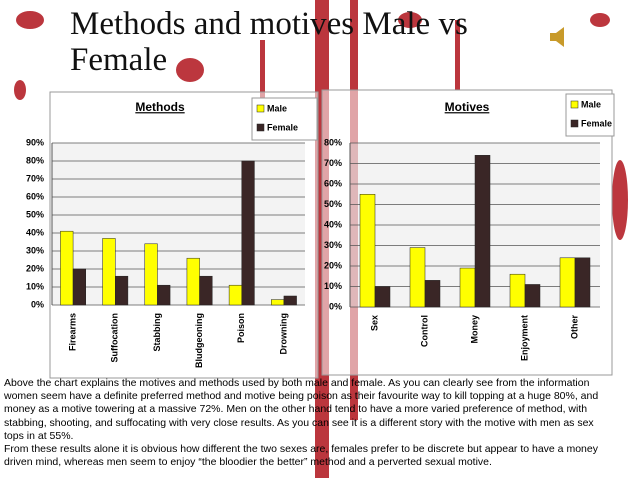 This screenshot has height=478, width=638. What do you see at coordinates (524, 338) in the screenshot?
I see `x-tick-label: Enjoyment` at bounding box center [524, 338].